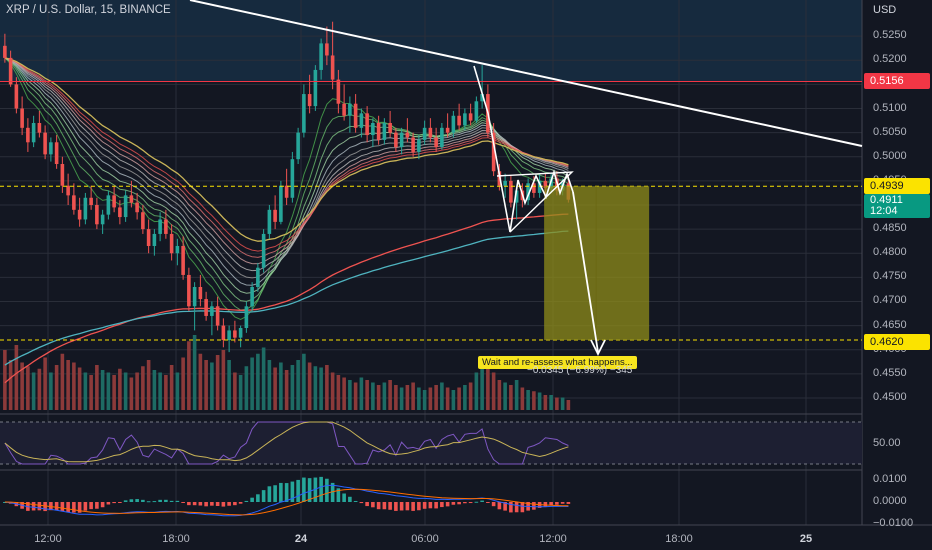 The image size is (932, 550). Describe the element at coordinates (890, 131) in the screenshot. I see `y-tick-label: 0.5050` at that location.